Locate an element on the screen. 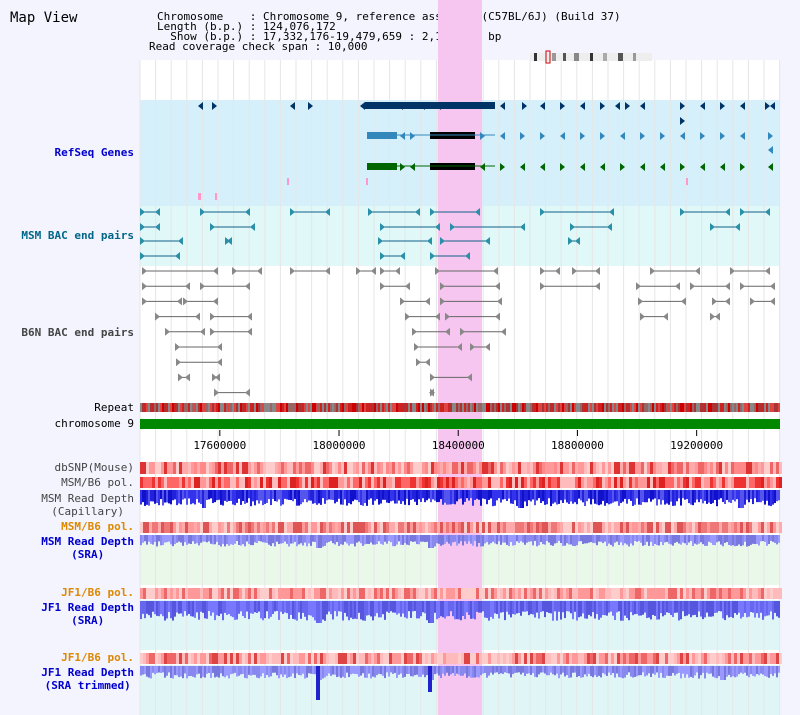 This screenshot has height=715, width=800. track-label-jf1-b6-pol-1: JF1/B6 pol. is located at coordinates (97, 592).